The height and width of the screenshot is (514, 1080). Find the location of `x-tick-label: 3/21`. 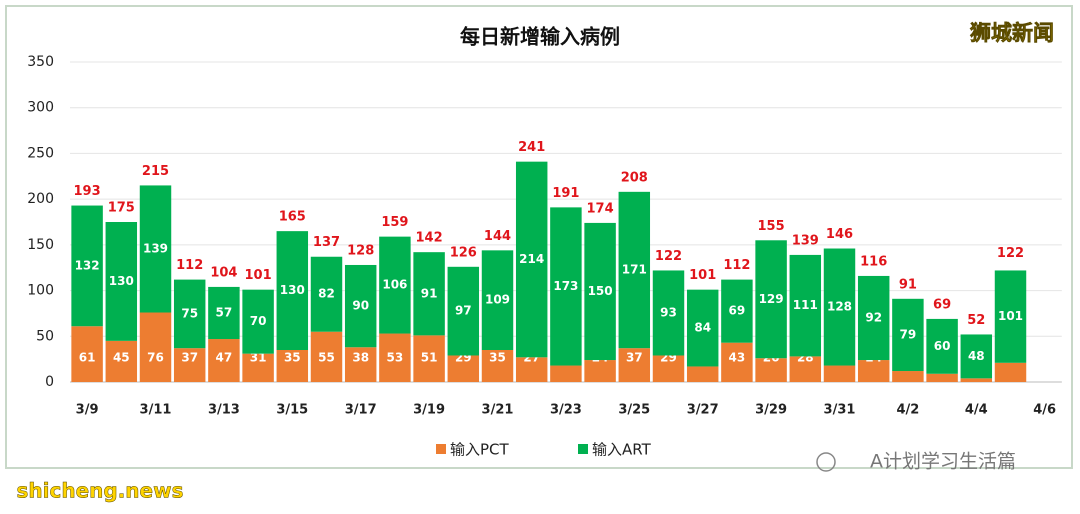

x-tick-label: 3/21 is located at coordinates (498, 410).